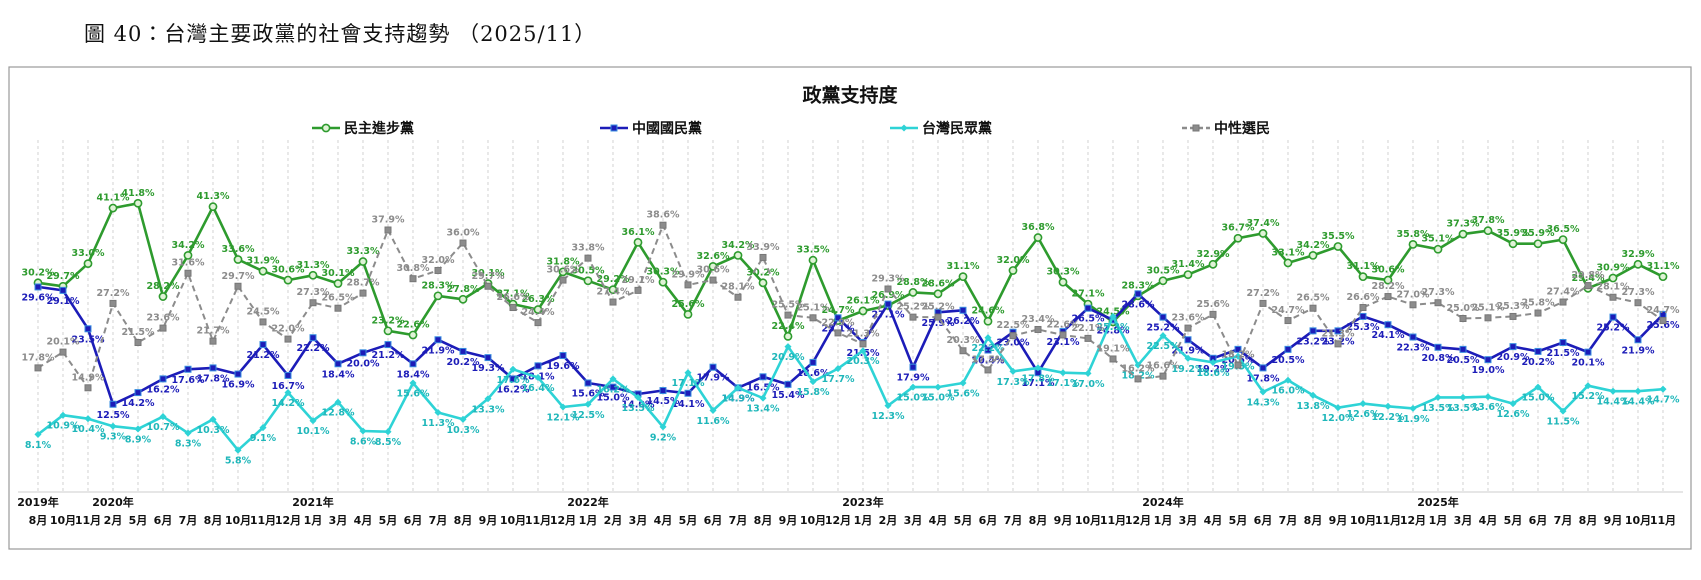 The height and width of the screenshot is (580, 1701). Describe the element at coordinates (688, 404) in the screenshot. I see `data-label: 14.1%` at that location.